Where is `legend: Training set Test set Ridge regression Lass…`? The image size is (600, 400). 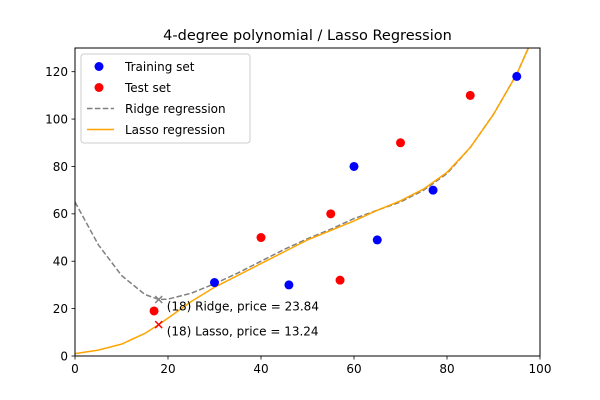 legend: Training set Test set Ridge regression Lass… is located at coordinates (165, 98).